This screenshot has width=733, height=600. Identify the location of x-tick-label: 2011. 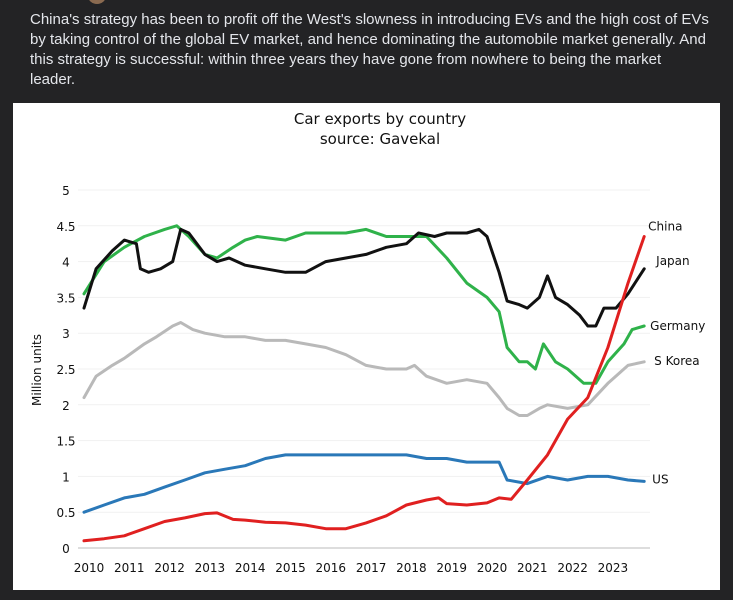
(129, 568).